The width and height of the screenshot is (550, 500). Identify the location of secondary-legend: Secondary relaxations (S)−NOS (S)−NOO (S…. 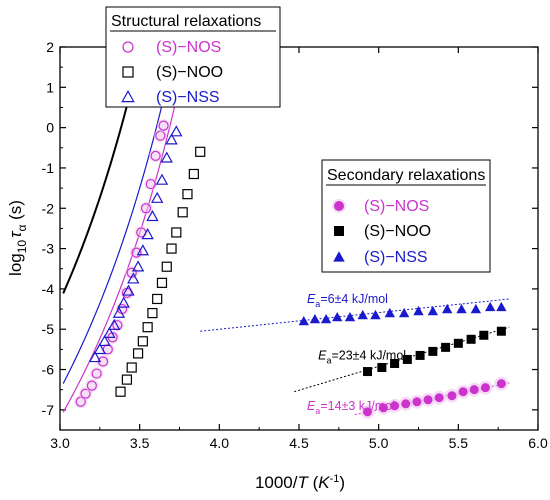
(406, 216).